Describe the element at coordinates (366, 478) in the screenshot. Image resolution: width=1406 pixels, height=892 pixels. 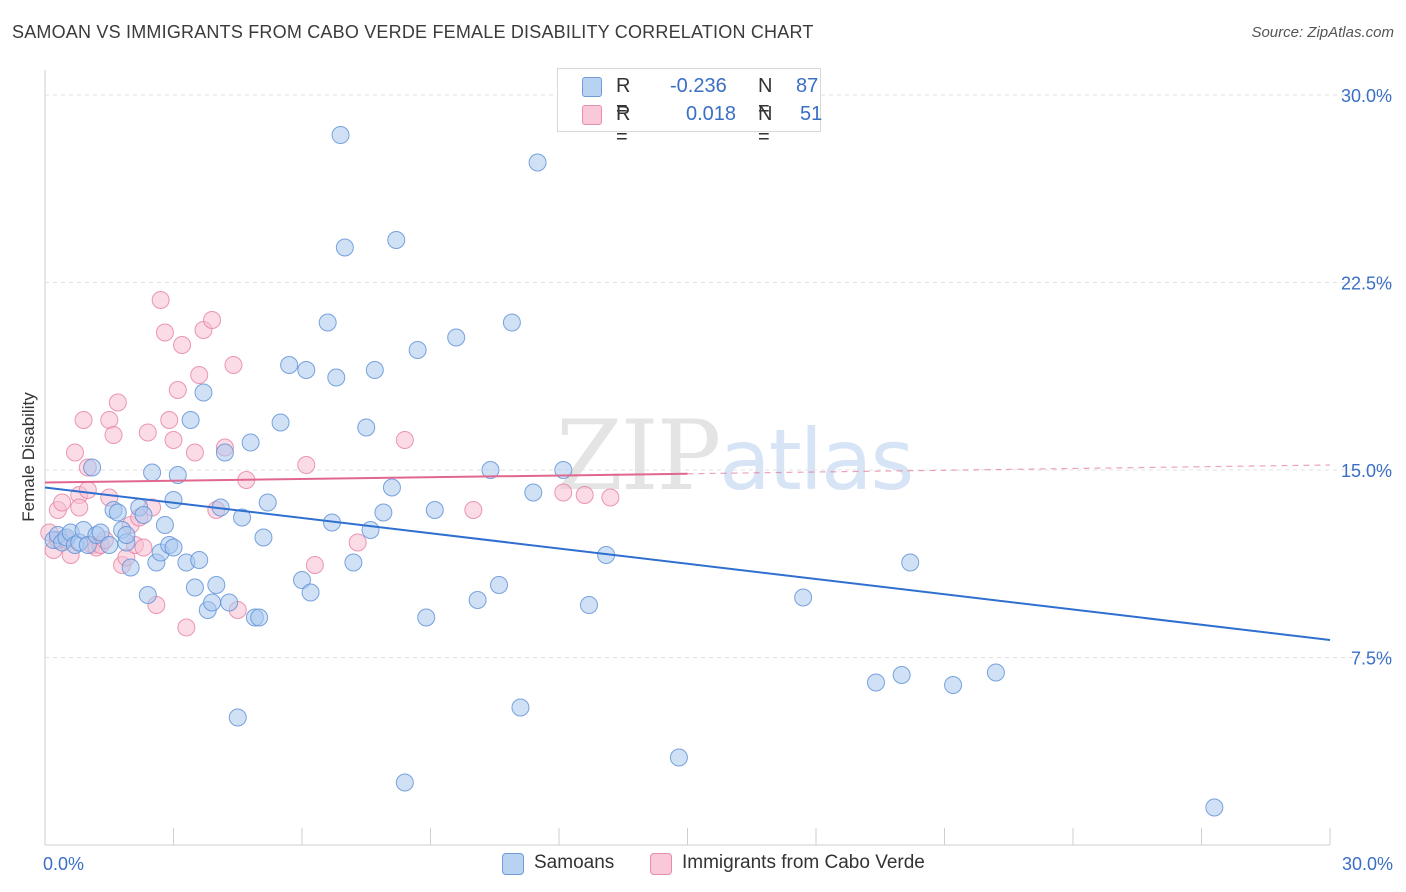
I see `cabo-verde-trend-line` at that location.